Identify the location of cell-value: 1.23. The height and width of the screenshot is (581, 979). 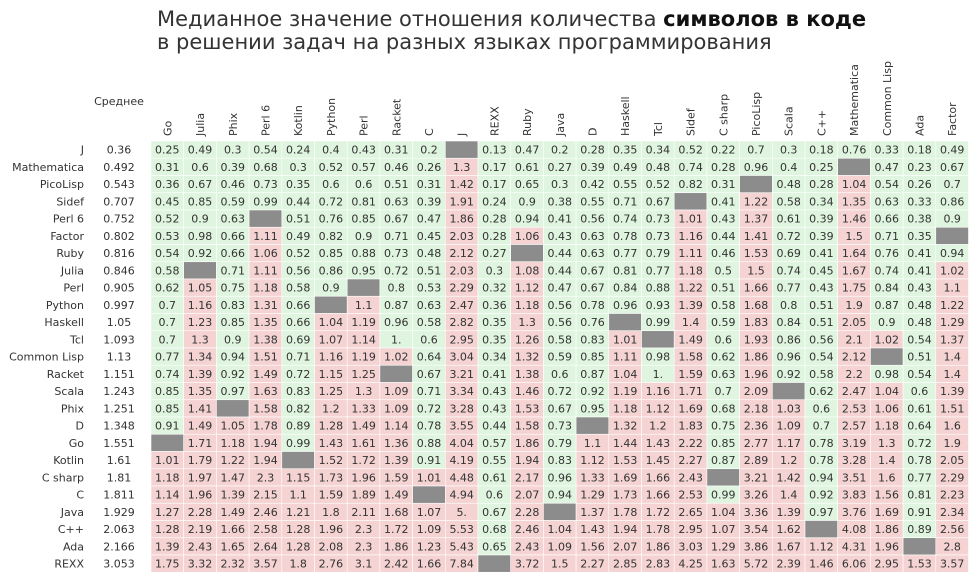
(429, 546).